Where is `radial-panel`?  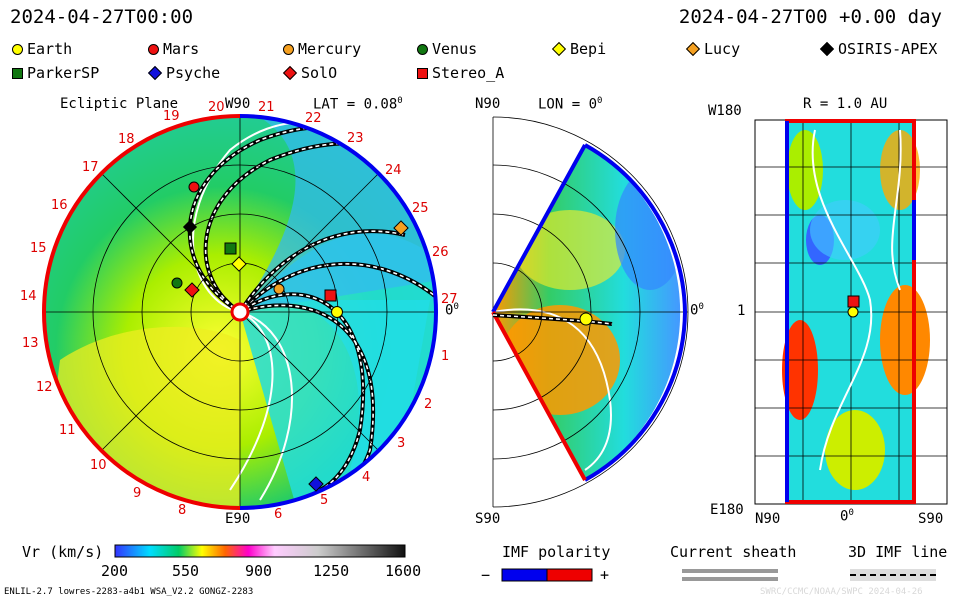 radial-panel is located at coordinates (851, 312).